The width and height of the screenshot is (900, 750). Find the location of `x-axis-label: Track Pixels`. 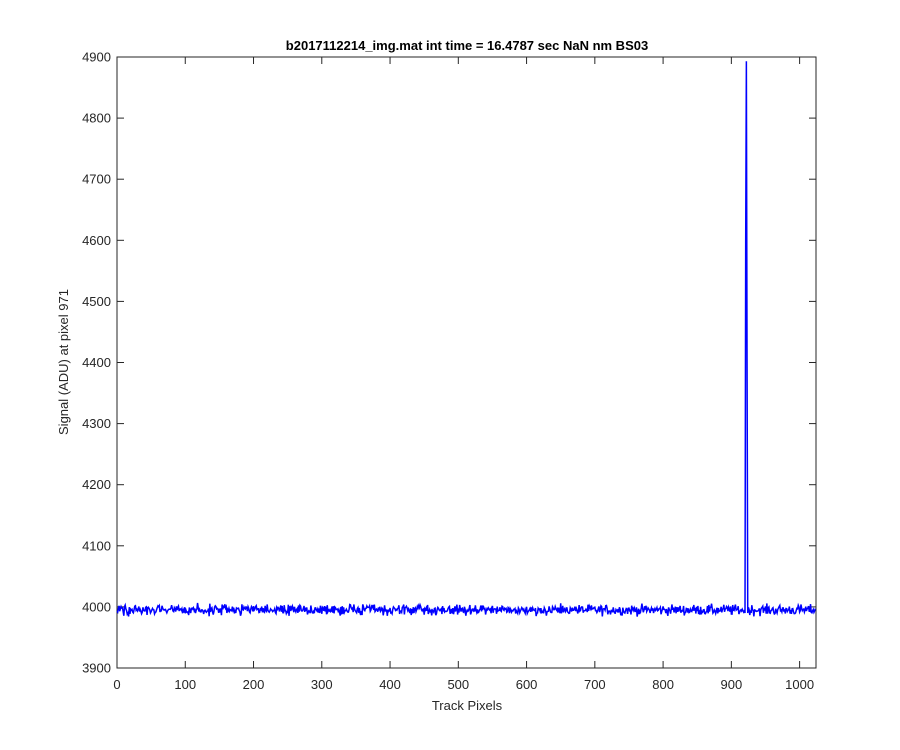

x-axis-label: Track Pixels is located at coordinates (467, 705).